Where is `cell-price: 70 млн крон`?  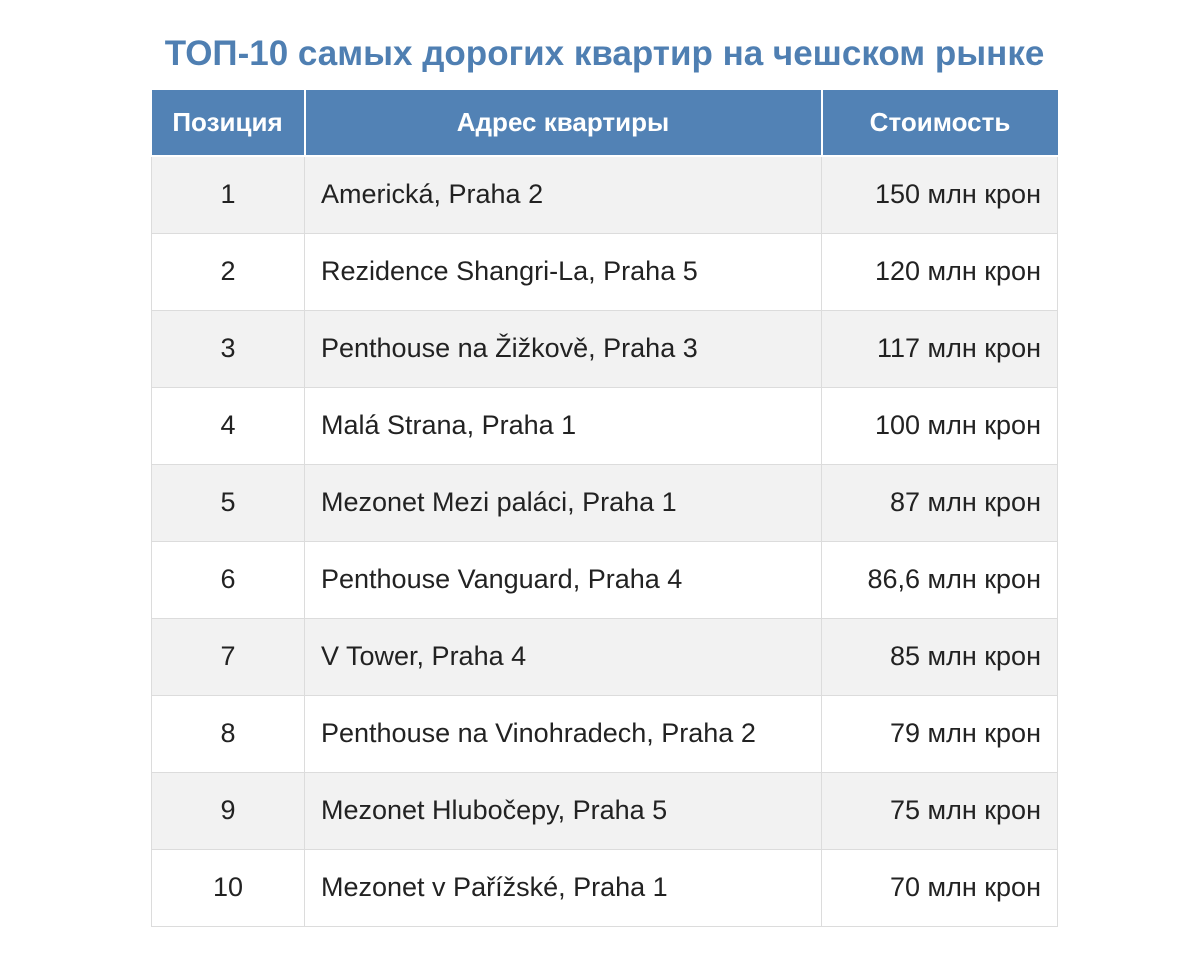 cell-price: 70 млн крон is located at coordinates (939, 887).